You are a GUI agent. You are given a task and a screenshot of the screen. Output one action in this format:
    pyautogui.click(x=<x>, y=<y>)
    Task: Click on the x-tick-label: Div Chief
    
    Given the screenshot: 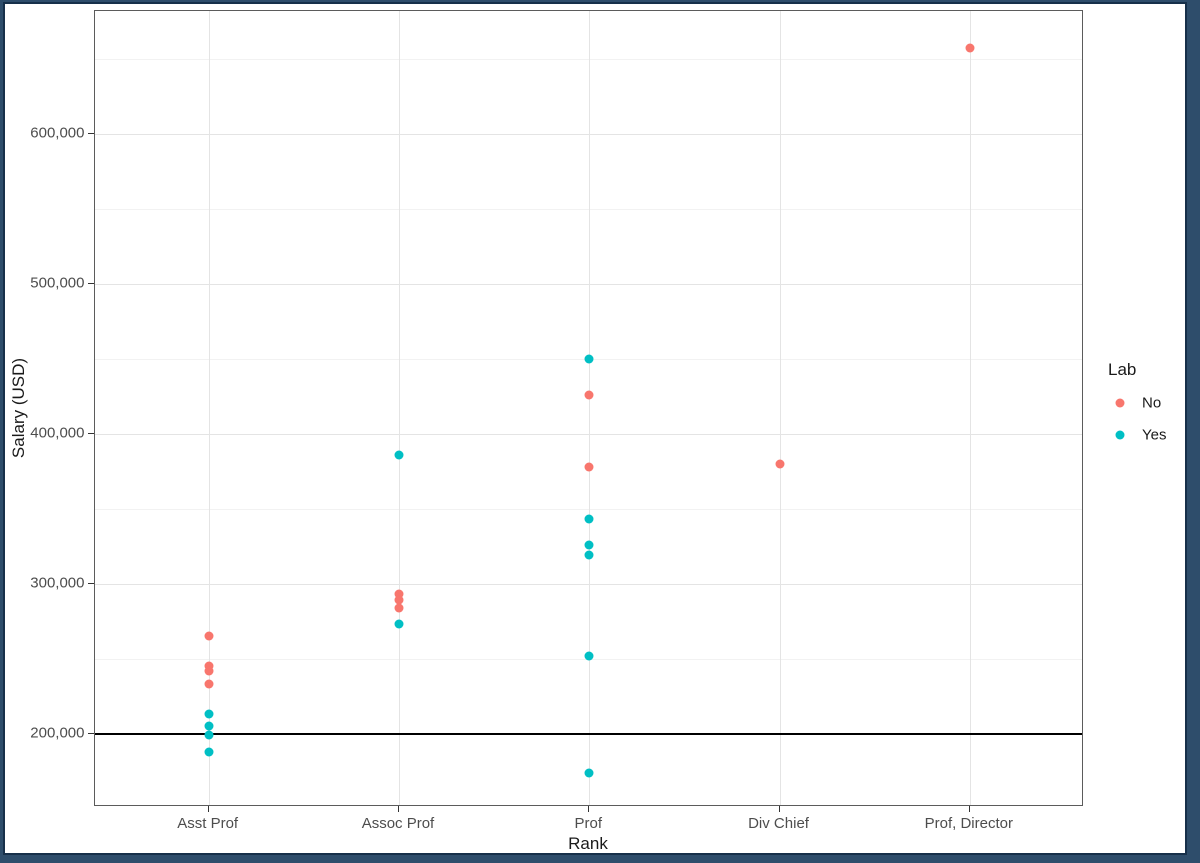 What is the action you would take?
    pyautogui.click(x=778, y=823)
    